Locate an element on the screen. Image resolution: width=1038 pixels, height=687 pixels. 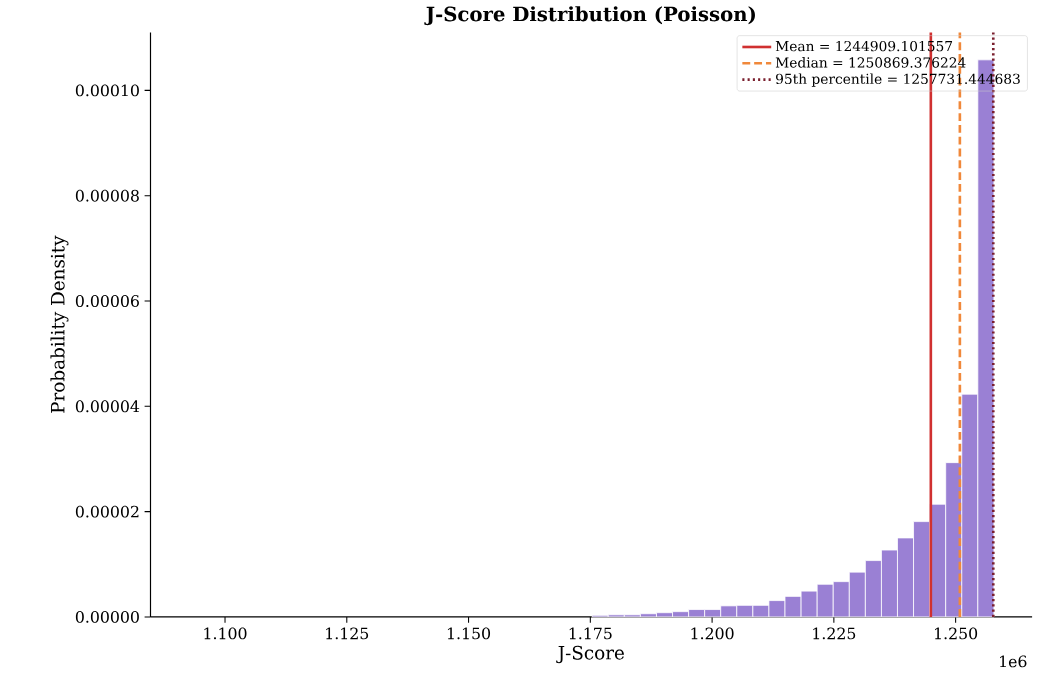
x-tick-label: 1.100 is located at coordinates (225, 633).